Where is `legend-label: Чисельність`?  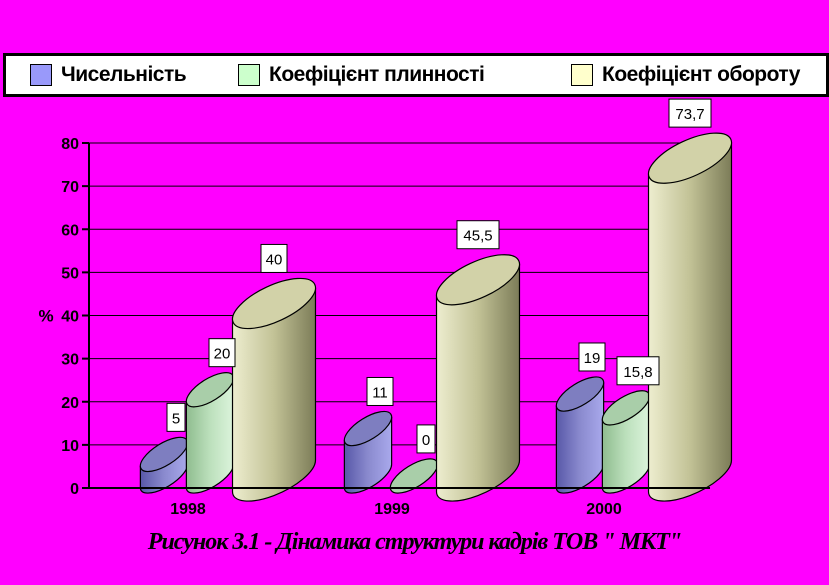 legend-label: Чисельність is located at coordinates (124, 74).